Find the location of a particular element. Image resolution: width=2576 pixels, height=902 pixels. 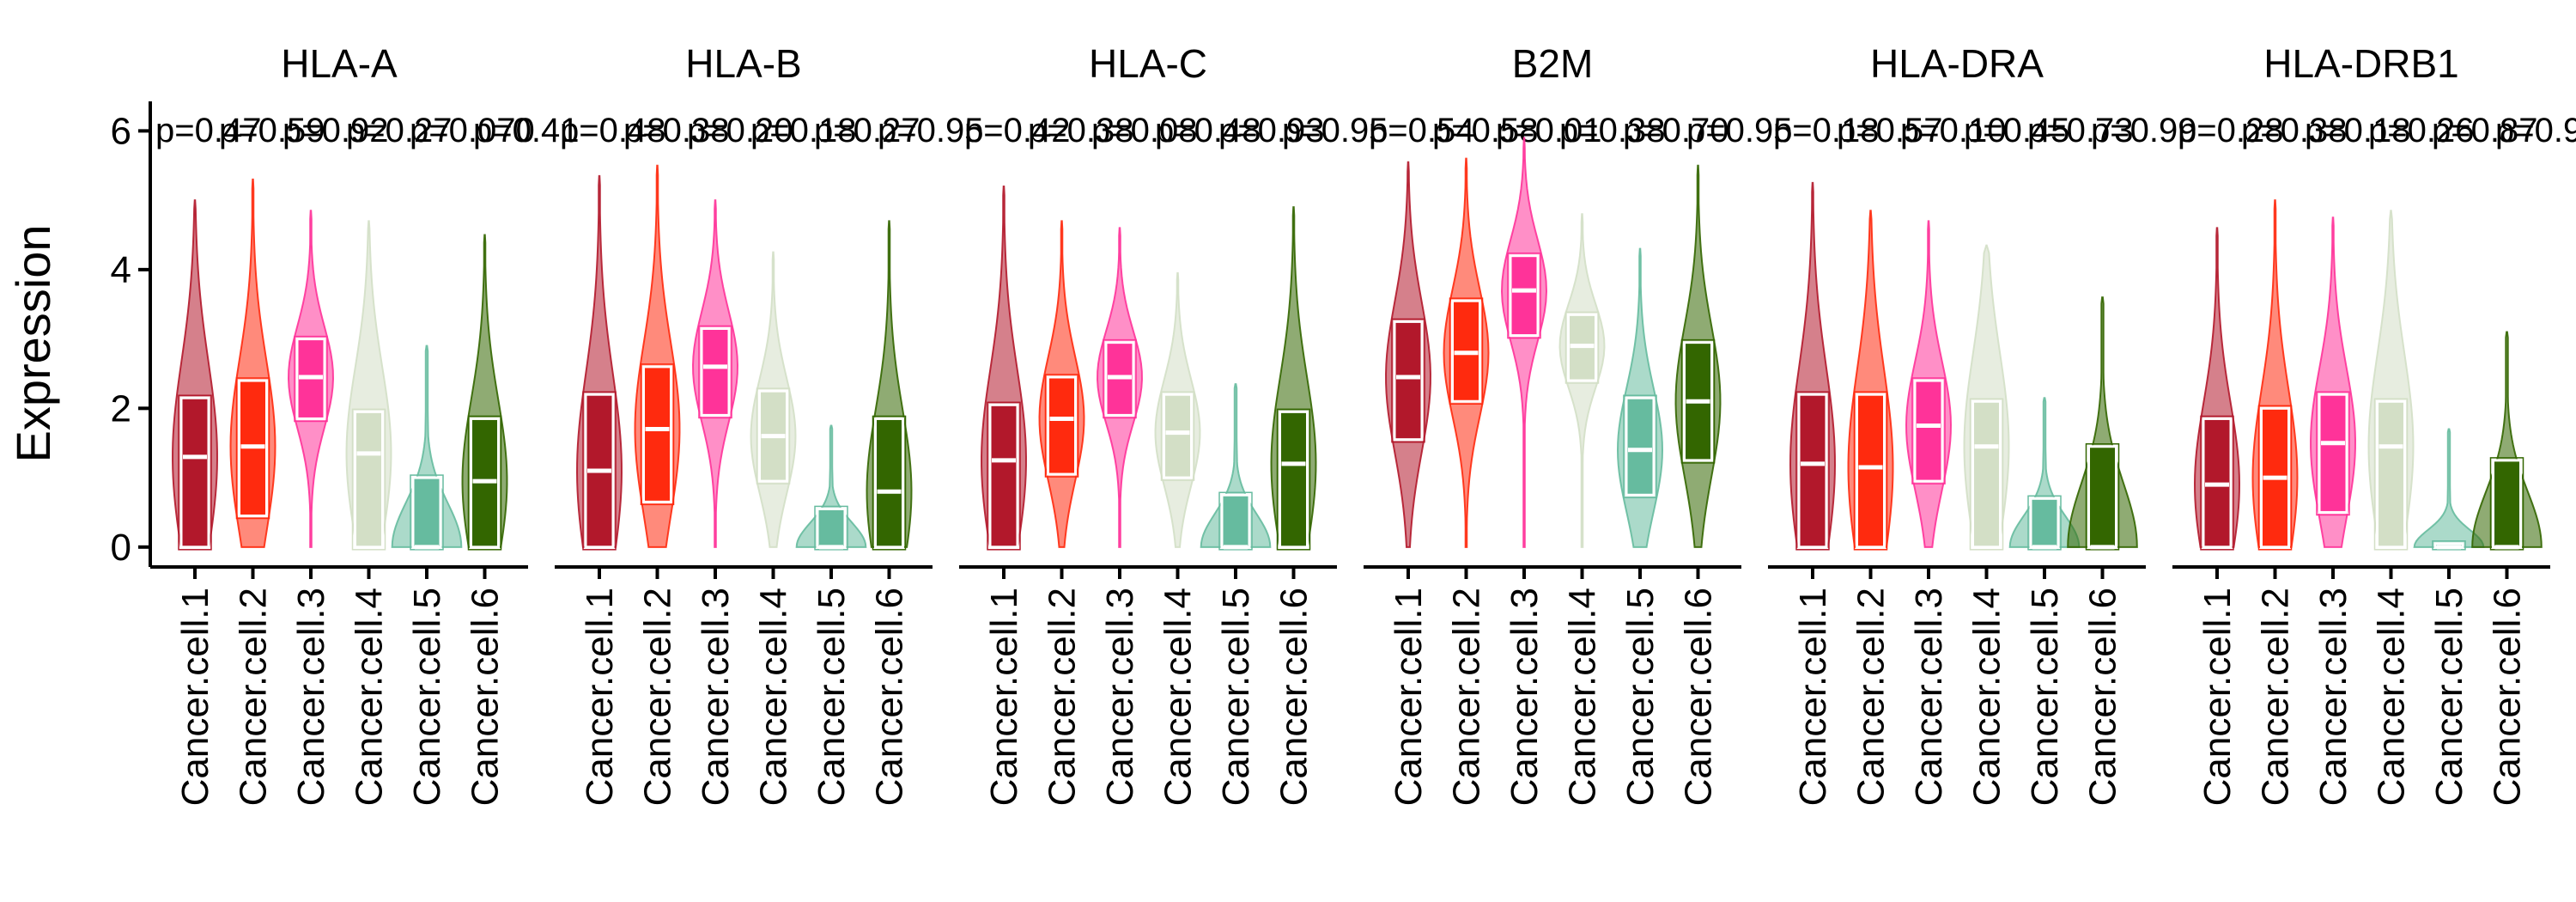

p-value-label: p=0.59 is located at coordinates (272, 130).